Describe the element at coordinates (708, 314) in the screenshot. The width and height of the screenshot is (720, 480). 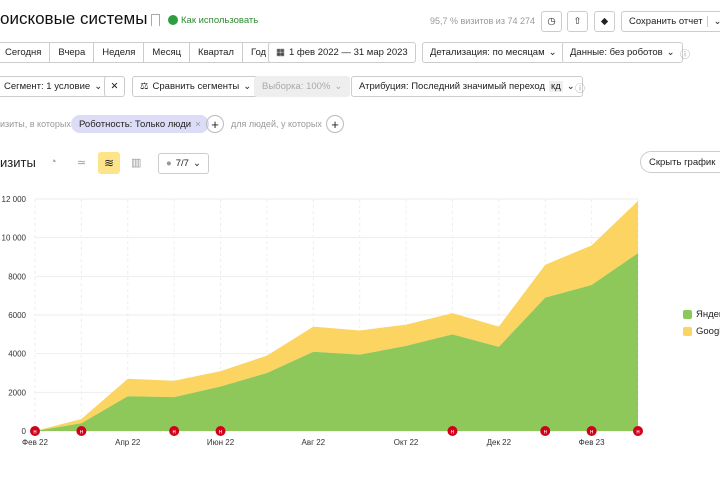
I see `legend-label: Яндекс` at that location.